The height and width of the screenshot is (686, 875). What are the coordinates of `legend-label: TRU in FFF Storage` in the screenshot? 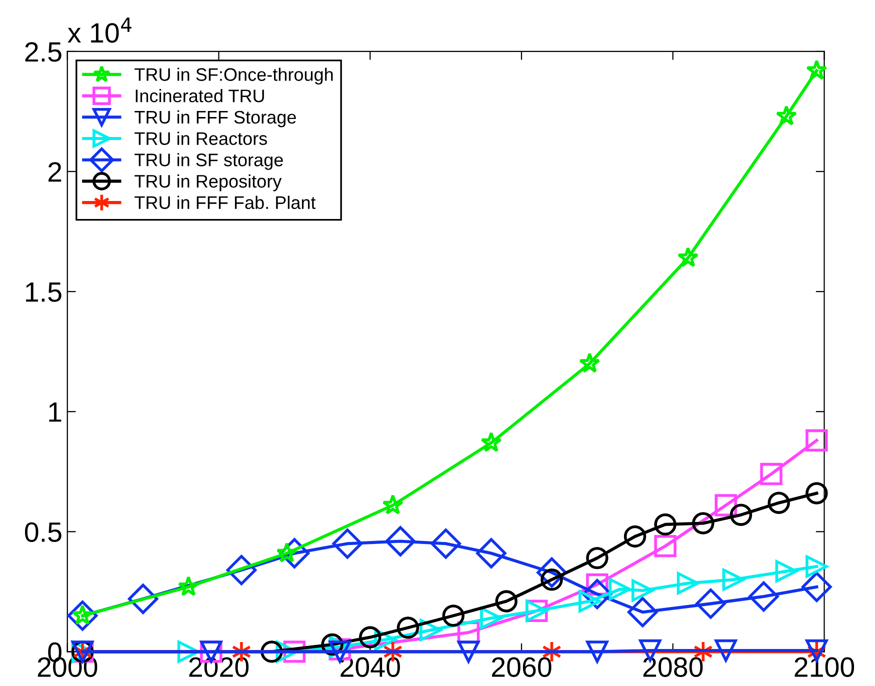 It's located at (215, 119).